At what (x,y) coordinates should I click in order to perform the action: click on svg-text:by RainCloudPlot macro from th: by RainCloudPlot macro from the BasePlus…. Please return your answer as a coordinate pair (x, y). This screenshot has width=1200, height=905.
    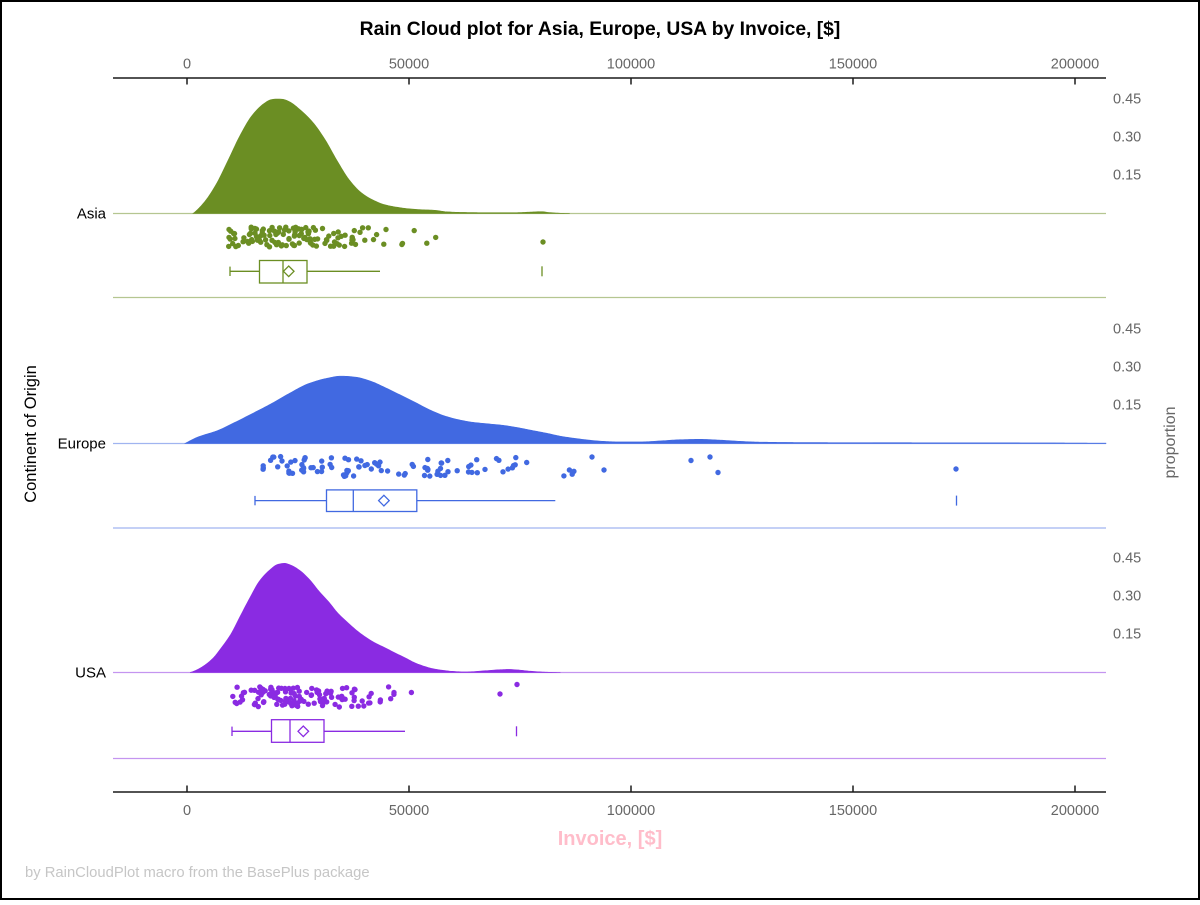
    Looking at the image, I should click on (197, 873).